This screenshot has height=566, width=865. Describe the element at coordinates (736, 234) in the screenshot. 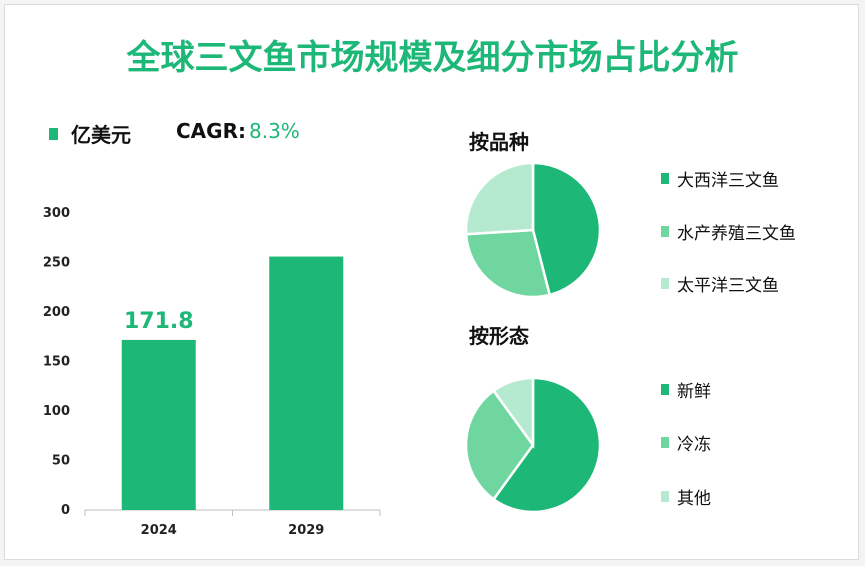

I see `pie1-legend-label-1: 水产养殖三文鱼` at that location.